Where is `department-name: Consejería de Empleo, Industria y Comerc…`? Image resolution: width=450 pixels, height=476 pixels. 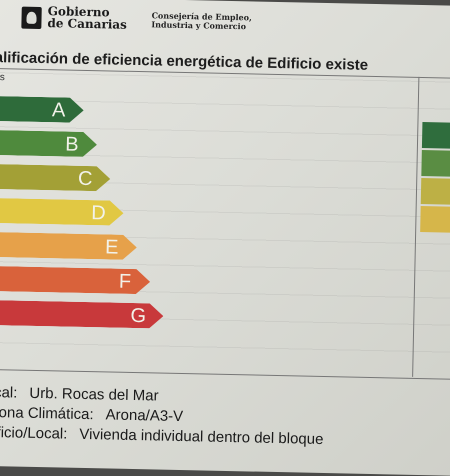
department-name: Consejería de Empleo, Industria y Comerc… is located at coordinates (201, 21).